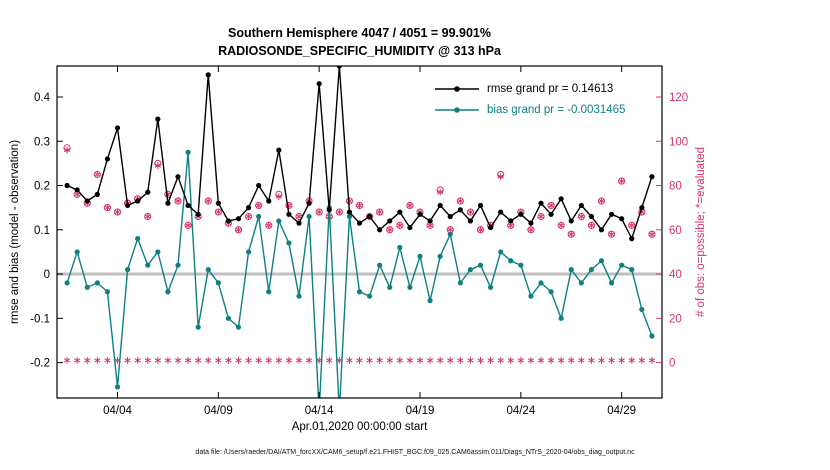 This screenshot has width=830, height=470. What do you see at coordinates (678, 142) in the screenshot?
I see `y-tick-label-right: 100` at bounding box center [678, 142].